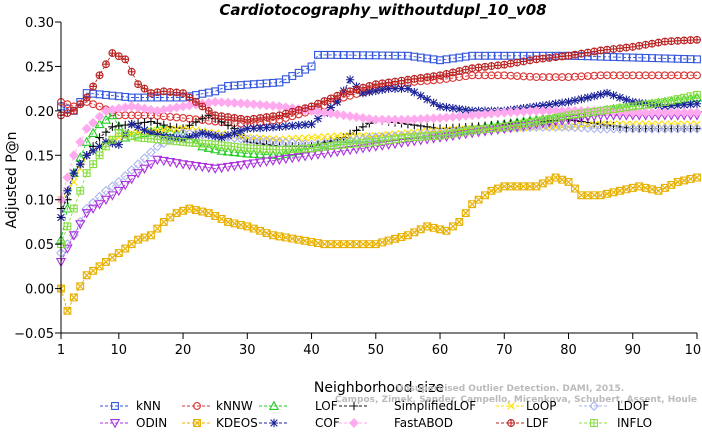 The width and height of the screenshot is (702, 434). What do you see at coordinates (354, 406) in the screenshot?
I see `legend-marker` at bounding box center [354, 406].